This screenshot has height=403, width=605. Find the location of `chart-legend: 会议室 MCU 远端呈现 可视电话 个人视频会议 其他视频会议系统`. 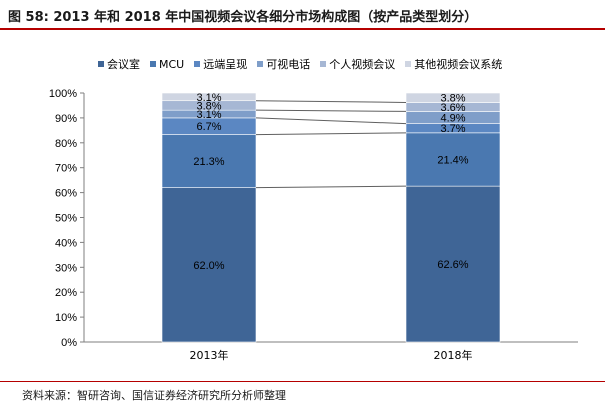

chart-legend: 会议室 MCU 远端呈现 可视电话 个人视频会议 其他视频会议系统 is located at coordinates (300, 64).